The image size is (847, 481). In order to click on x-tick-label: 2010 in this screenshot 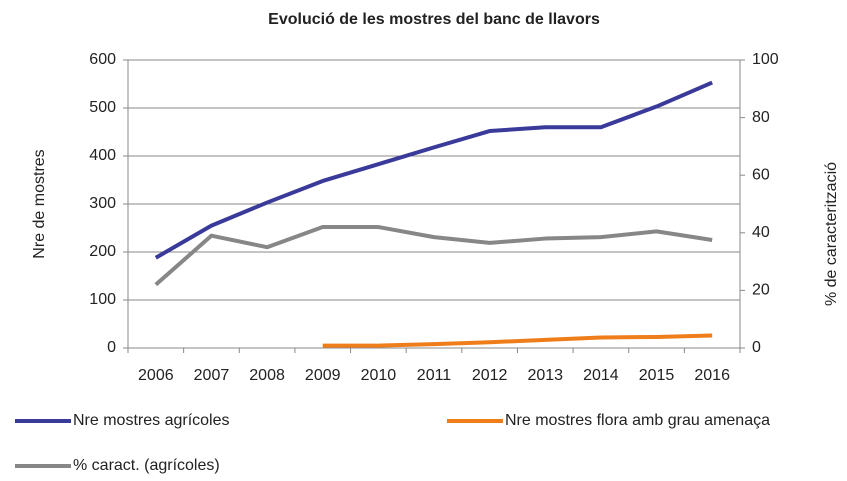, I will do `click(379, 375)`.